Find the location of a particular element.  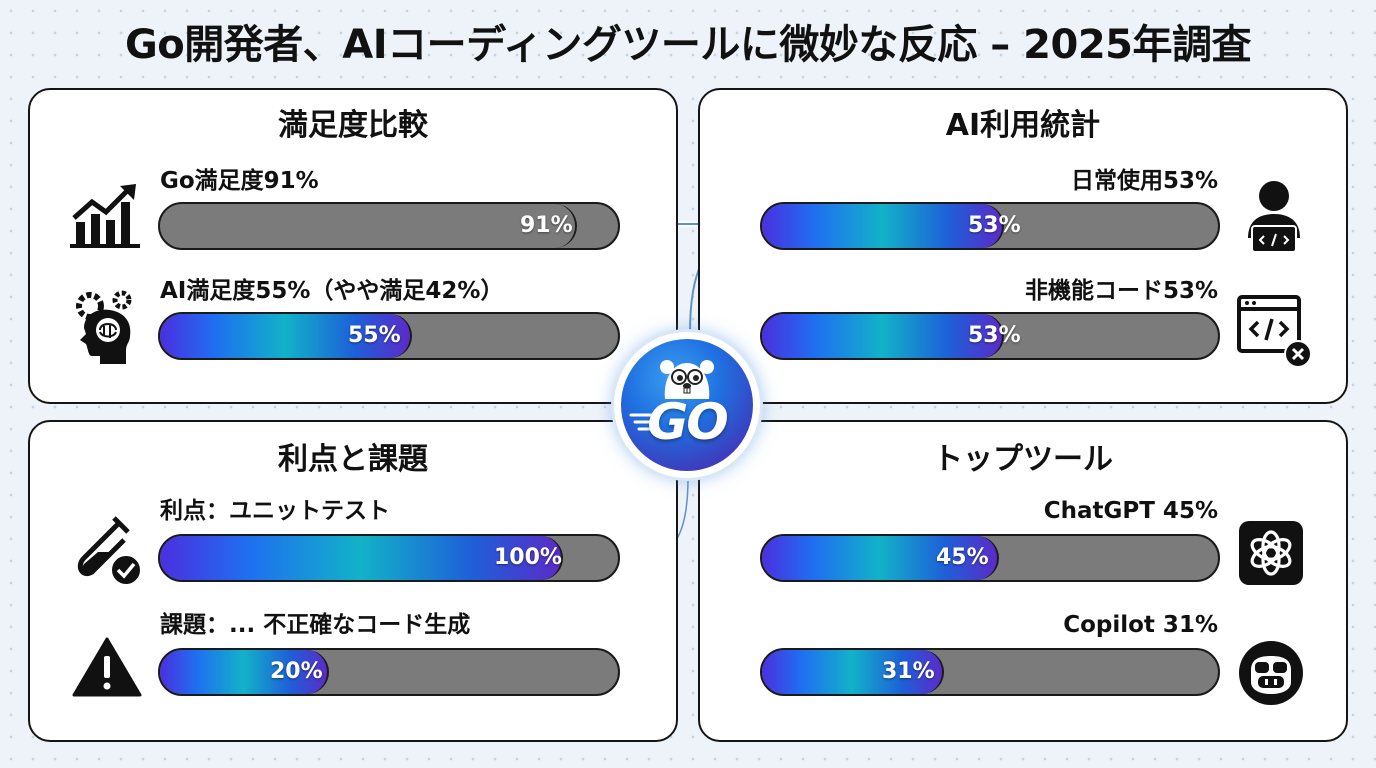

go-gopher-logo-icon: GO is located at coordinates (687, 405).